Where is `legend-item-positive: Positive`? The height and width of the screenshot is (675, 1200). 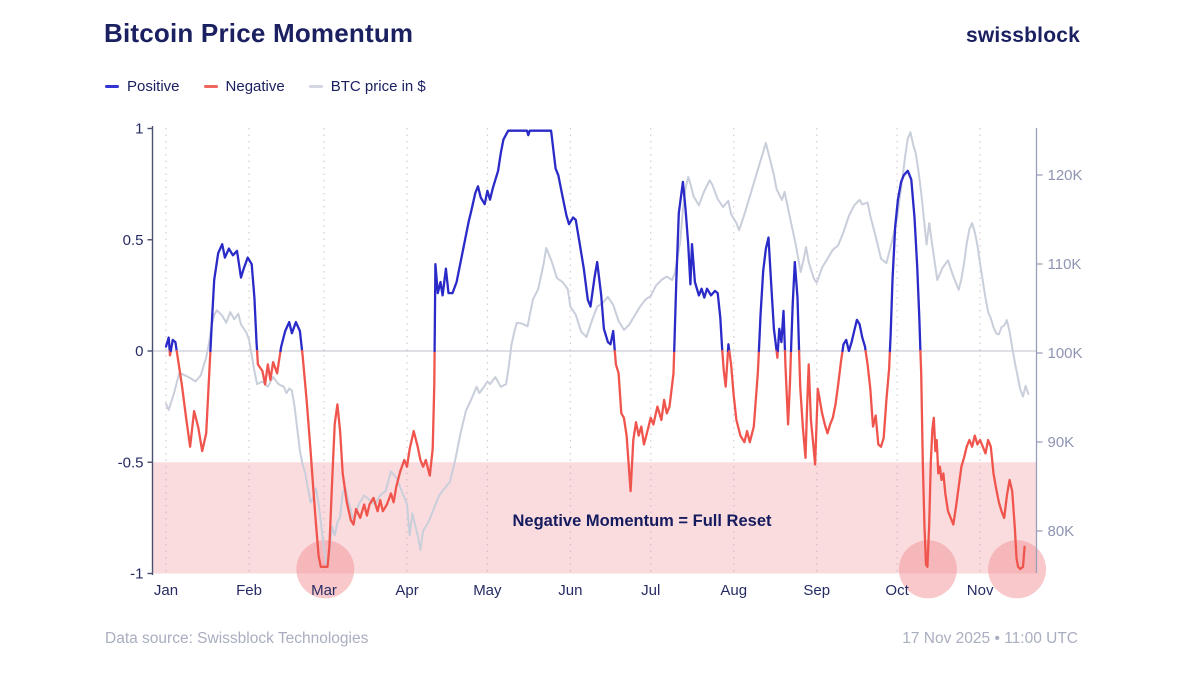
legend-item-positive: Positive is located at coordinates (142, 86).